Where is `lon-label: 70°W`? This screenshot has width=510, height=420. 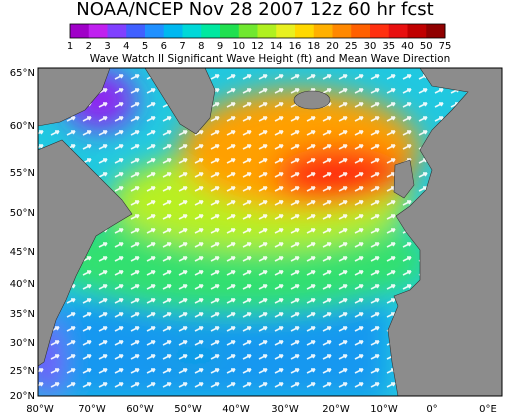 lon-label: 70°W is located at coordinates (92, 409).